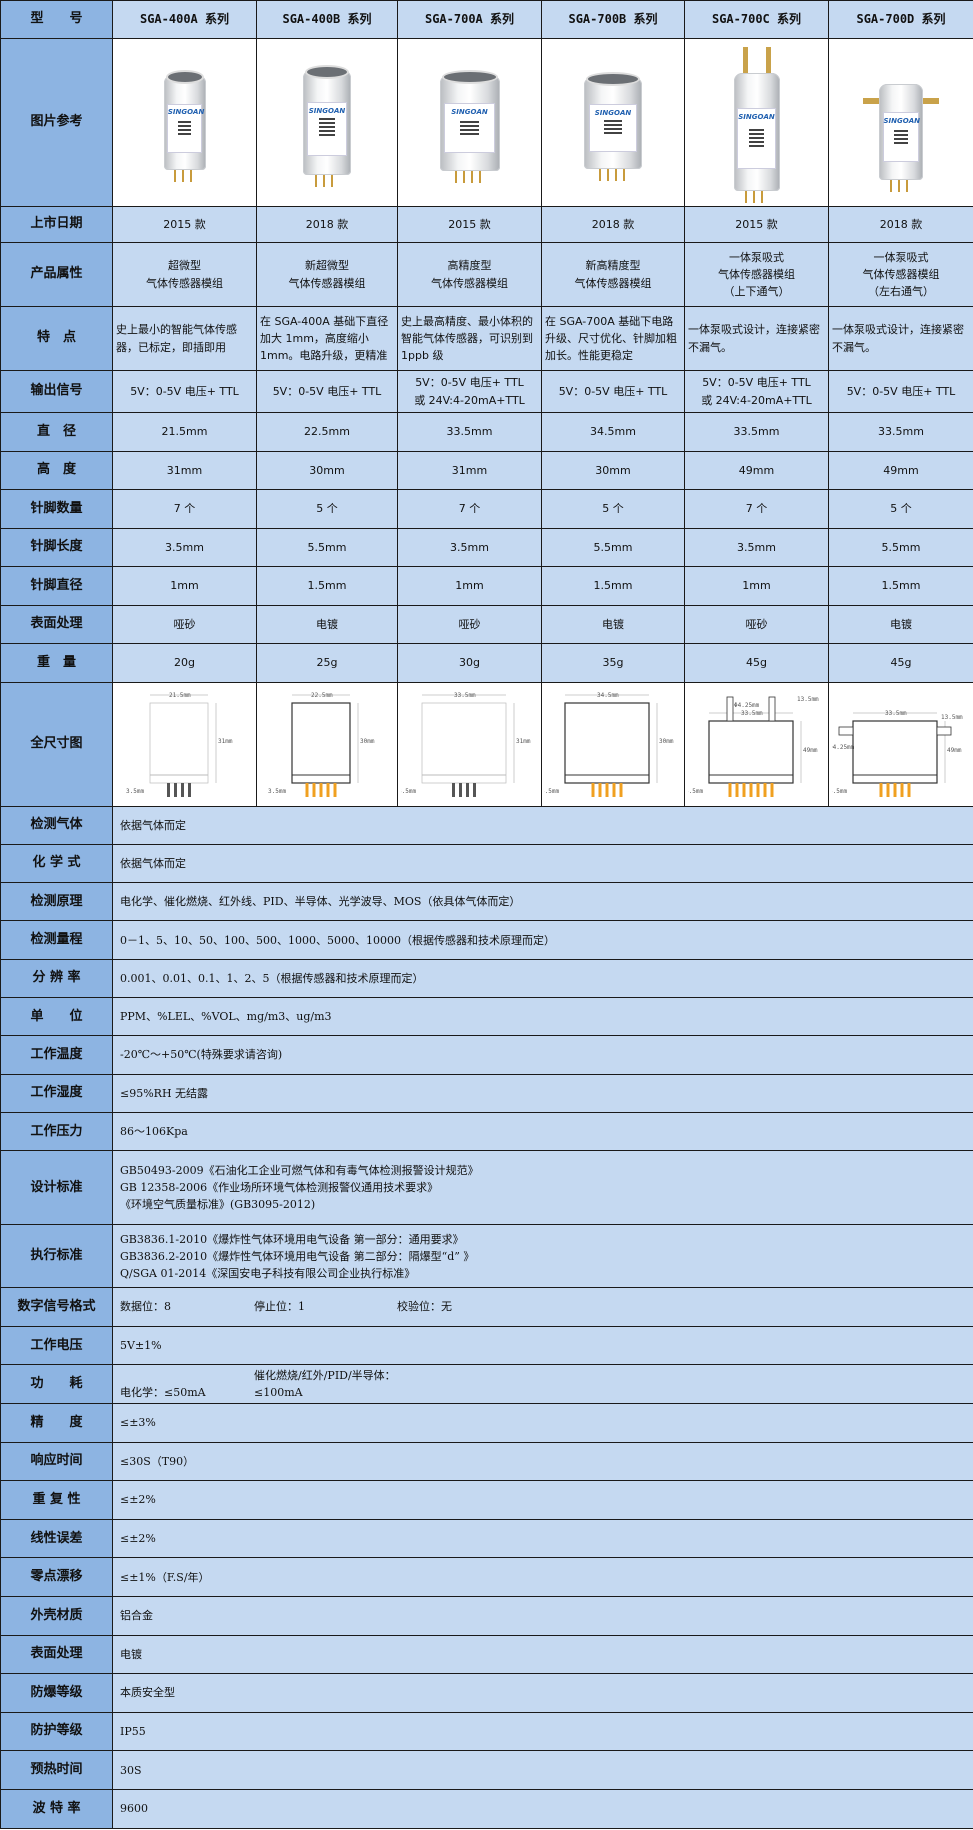  Describe the element at coordinates (225, 741) in the screenshot. I see `height-label: 31mm` at that location.